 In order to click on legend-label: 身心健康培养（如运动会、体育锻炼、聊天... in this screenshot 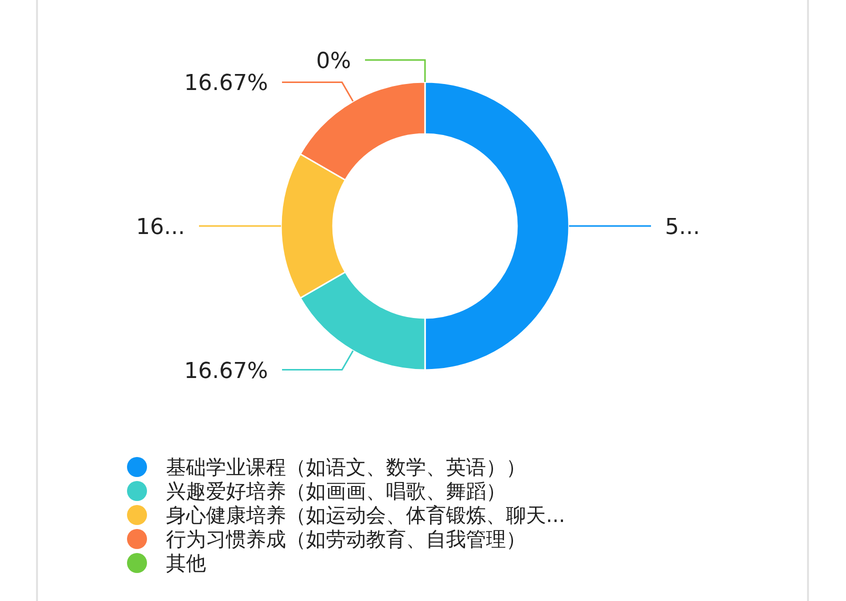, I will do `click(366, 515)`.